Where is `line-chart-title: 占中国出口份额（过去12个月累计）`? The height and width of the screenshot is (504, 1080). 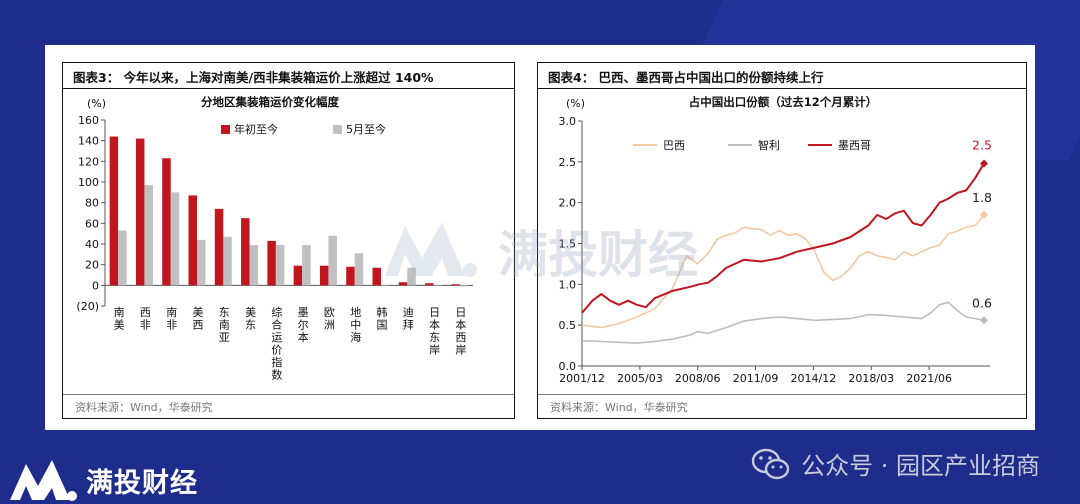 line-chart-title: 占中国出口份额（过去12个月累计） is located at coordinates (783, 102).